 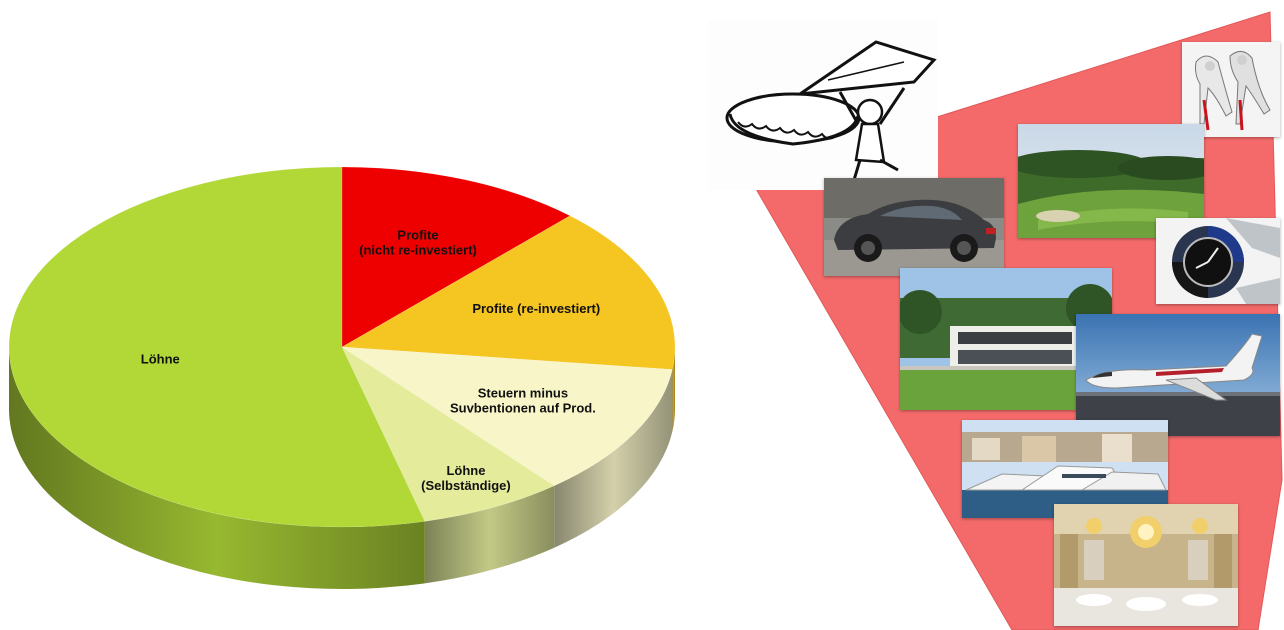 I want to click on porsche-suv-photo, so click(x=914, y=227).